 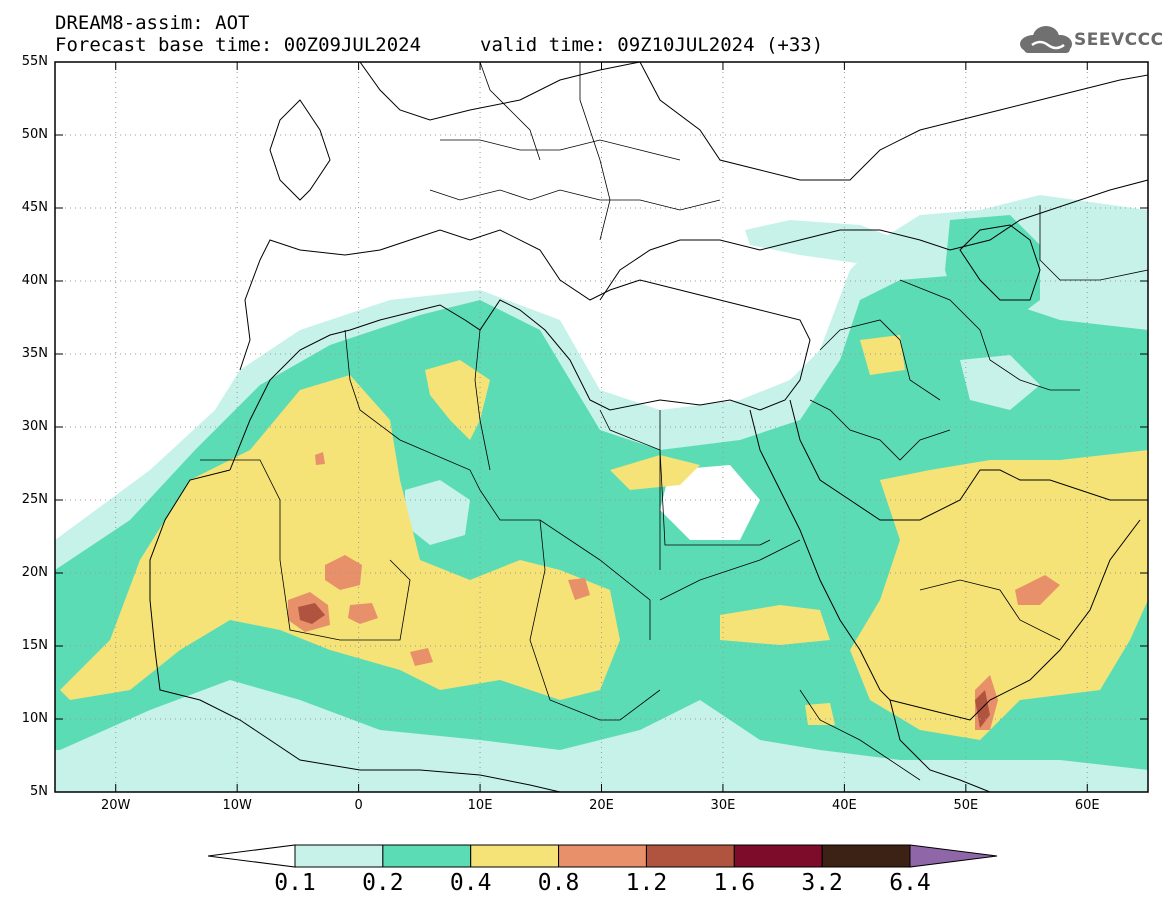 What do you see at coordinates (882, 355) in the screenshot?
I see `aot-level-0.4-iraq` at bounding box center [882, 355].